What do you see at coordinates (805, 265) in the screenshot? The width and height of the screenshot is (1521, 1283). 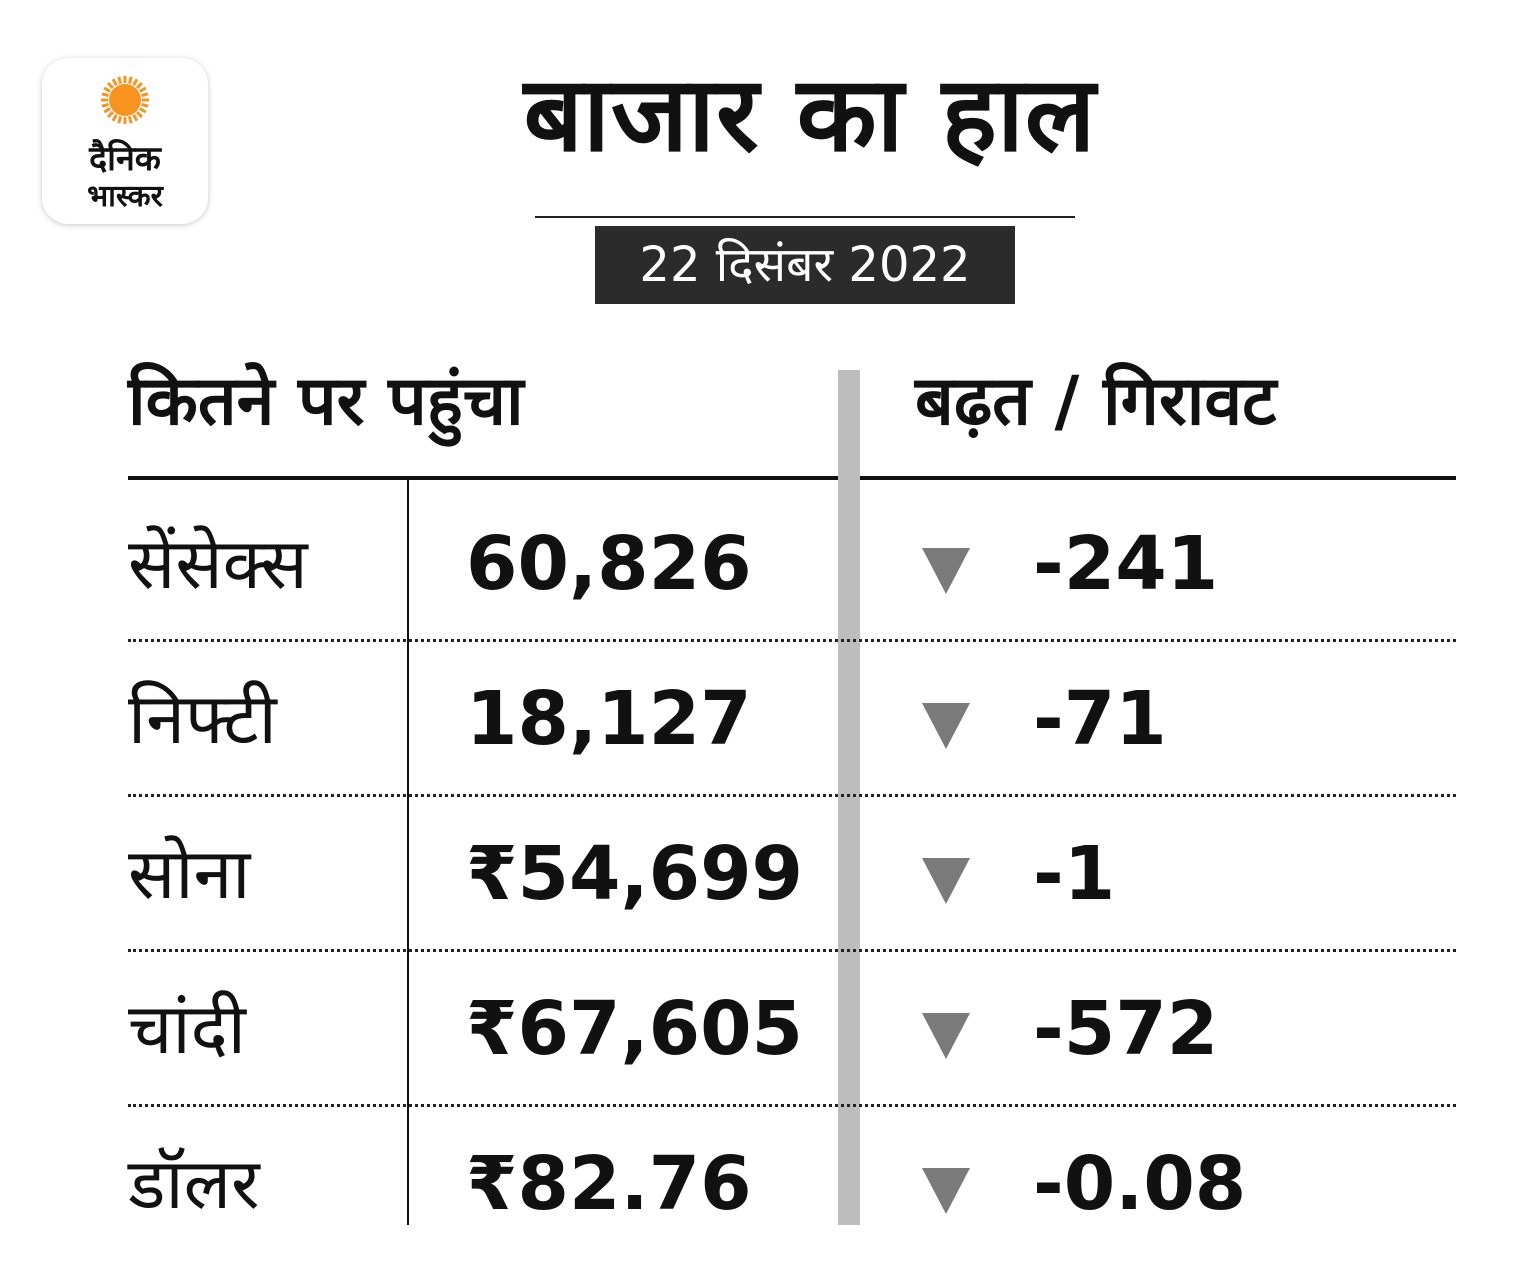 I see `date-badge: 22 दिसंबर 2022` at bounding box center [805, 265].